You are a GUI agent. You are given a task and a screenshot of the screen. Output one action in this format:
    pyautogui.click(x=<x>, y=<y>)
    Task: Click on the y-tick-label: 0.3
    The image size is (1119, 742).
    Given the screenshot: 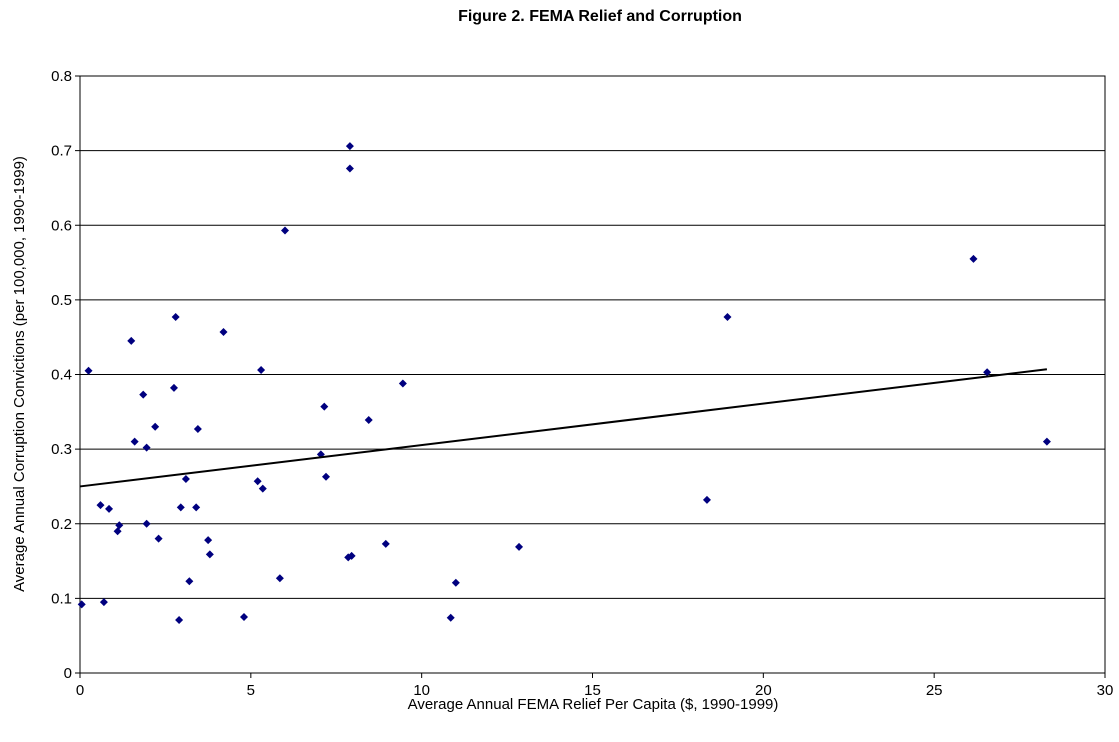 What is the action you would take?
    pyautogui.click(x=61, y=449)
    